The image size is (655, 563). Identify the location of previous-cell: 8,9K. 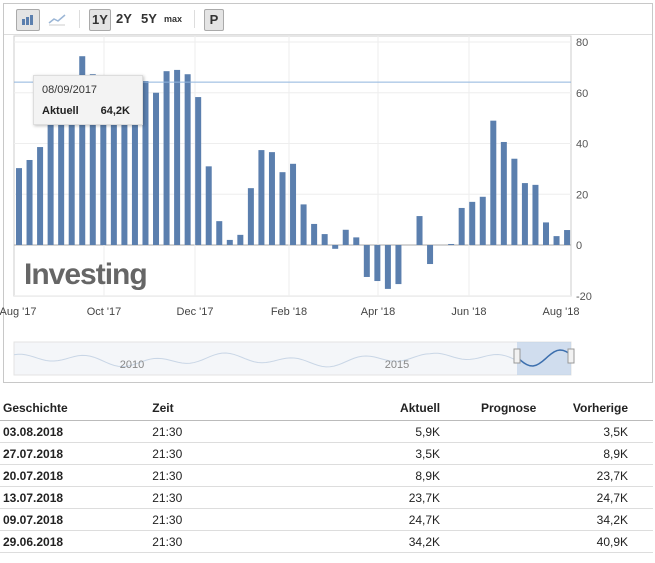
(597, 453).